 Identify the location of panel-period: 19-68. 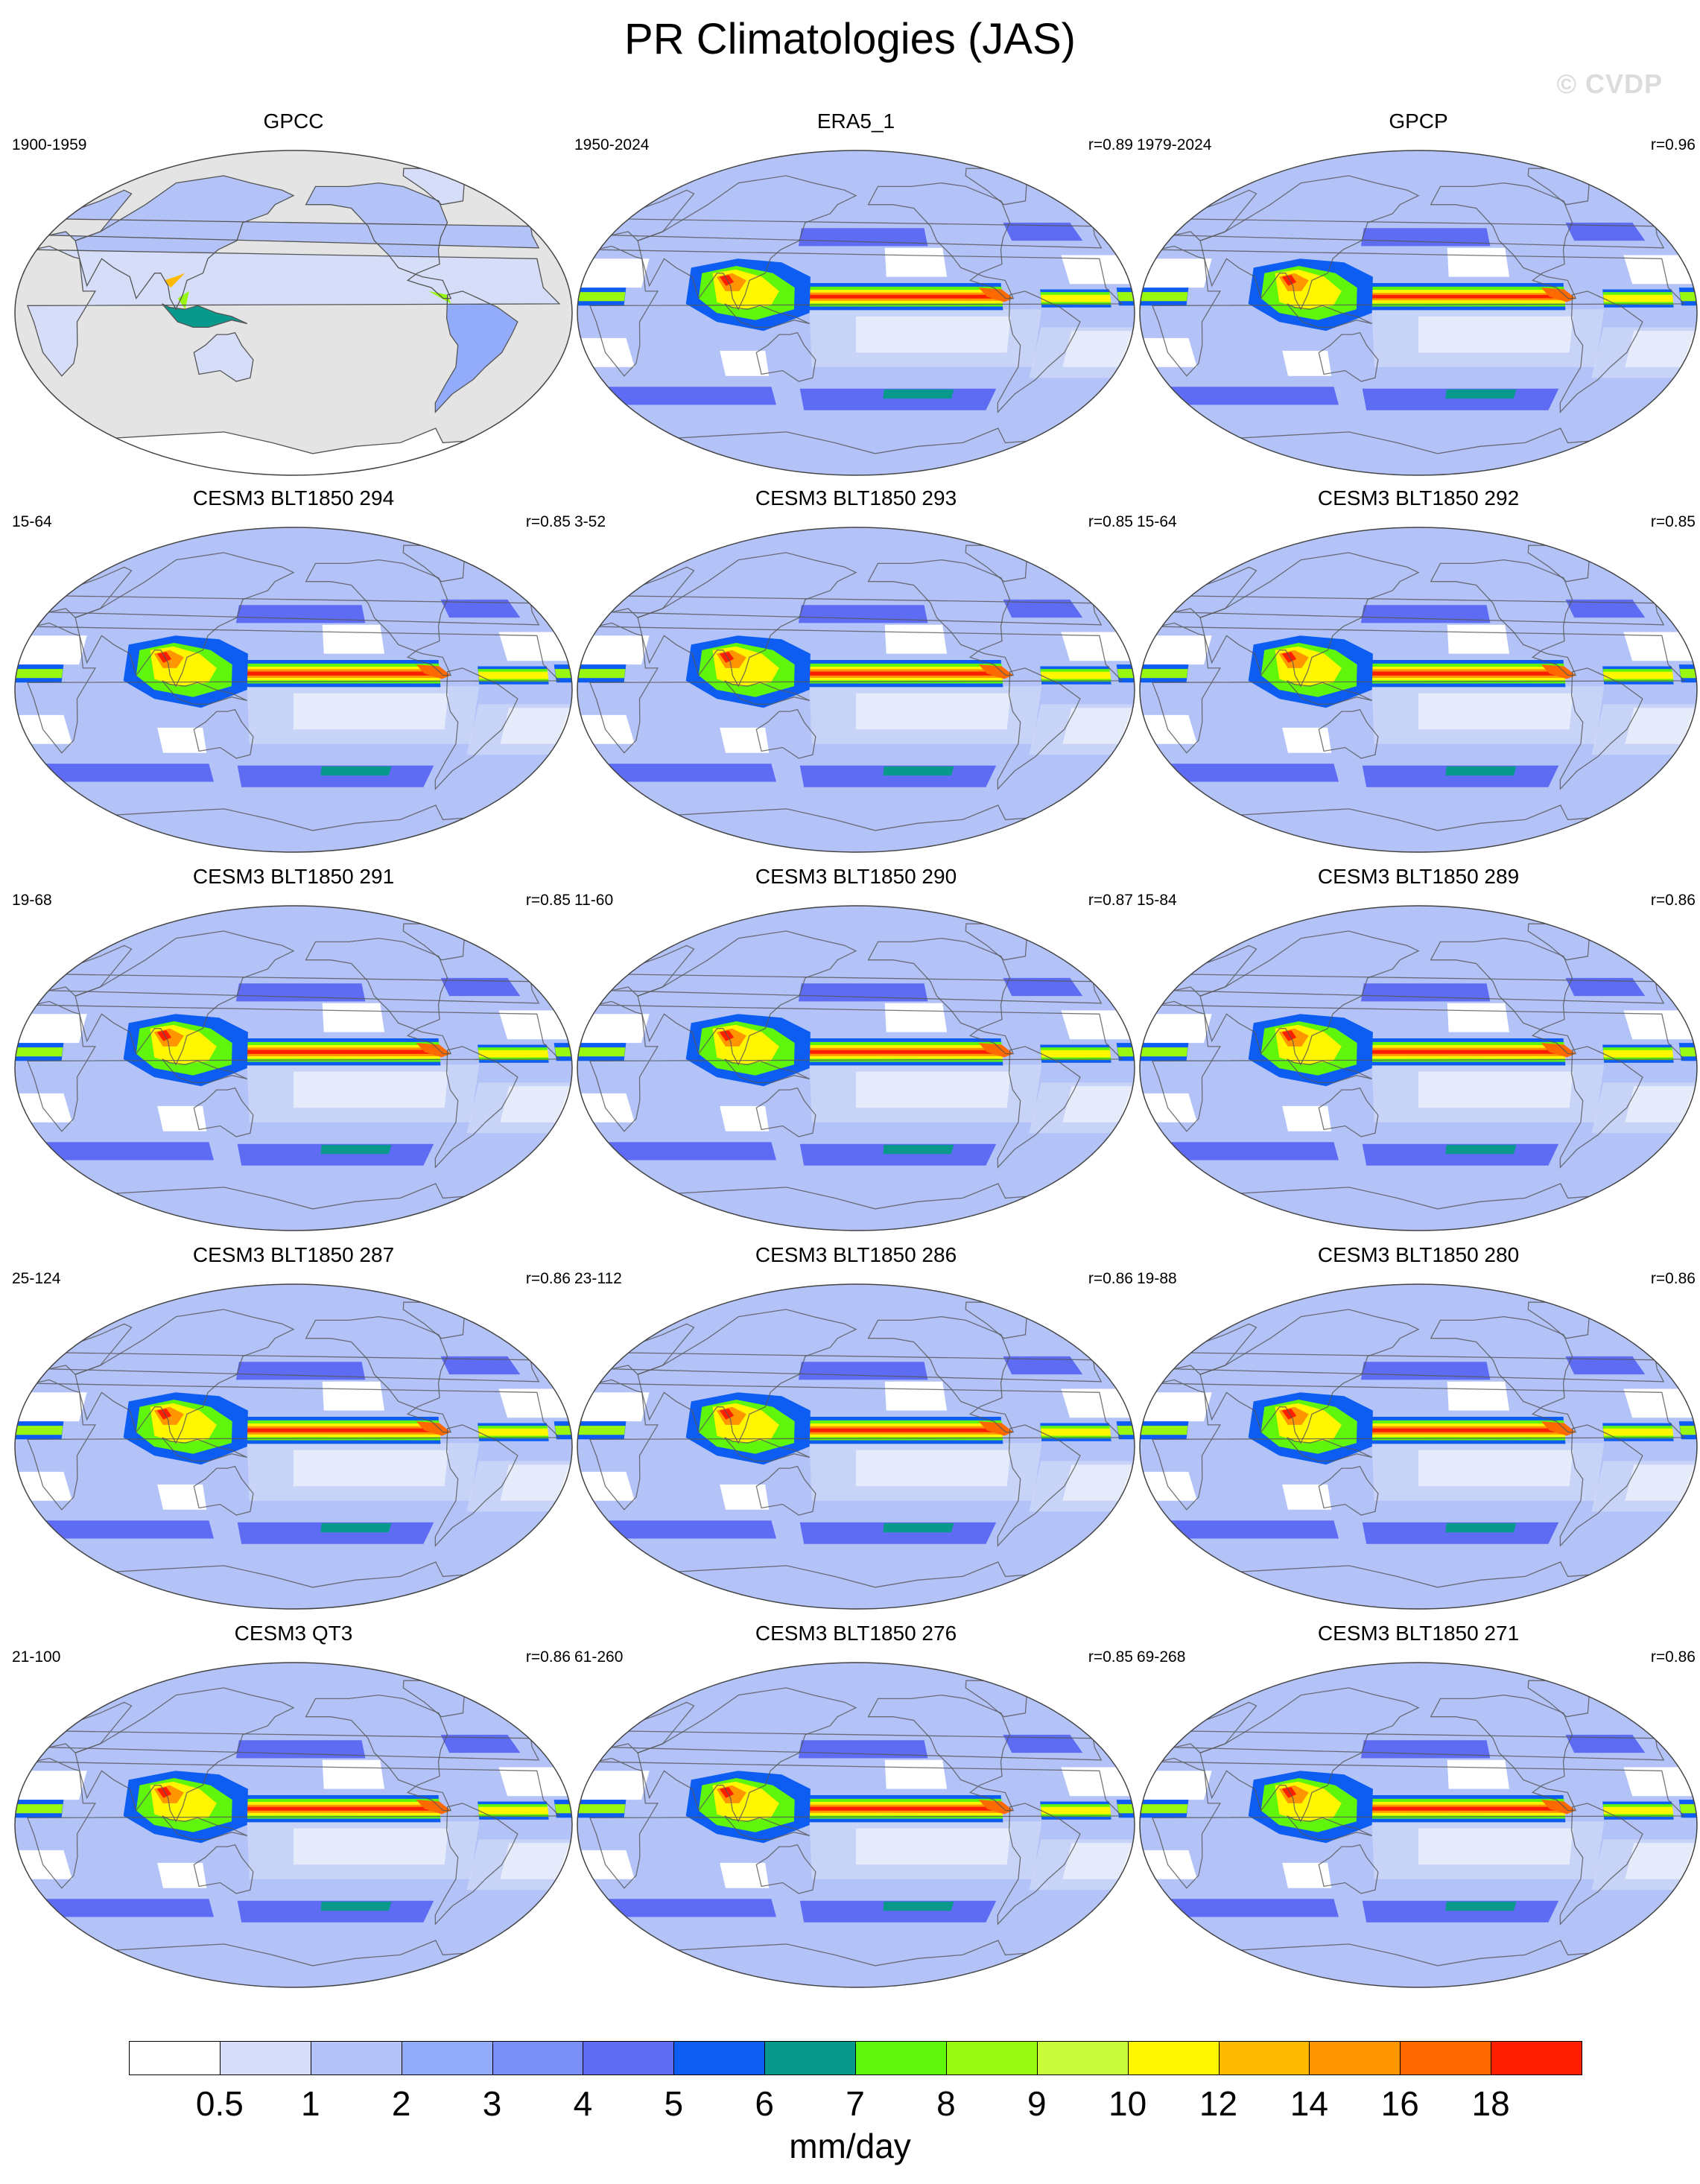
(32, 900).